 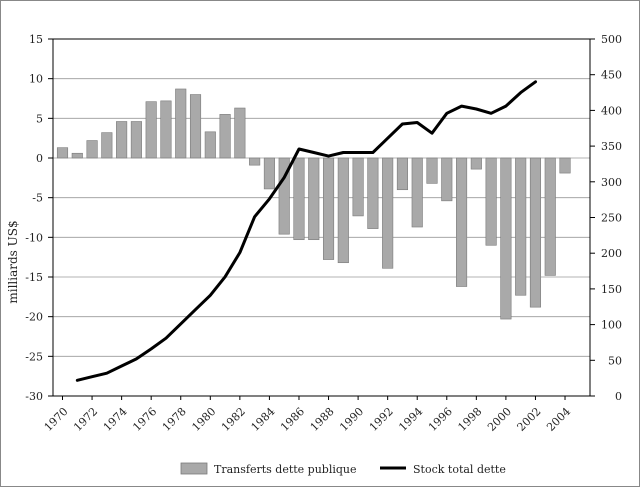 I want to click on legend-bar-label: Transferts dette publique, so click(x=285, y=469).